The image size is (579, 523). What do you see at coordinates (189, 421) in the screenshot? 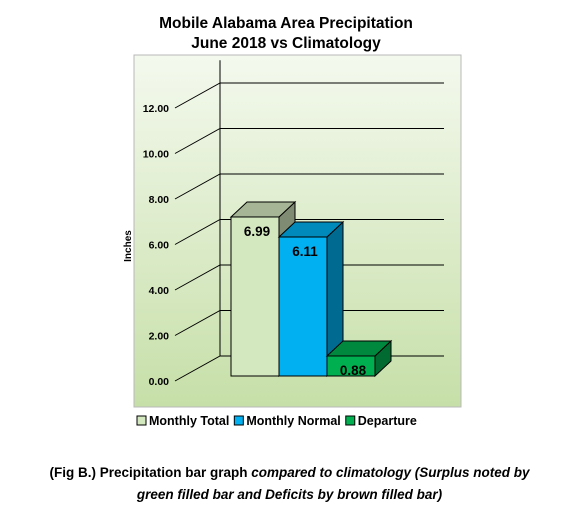
I see `legend-label: Monthly Total` at bounding box center [189, 421].